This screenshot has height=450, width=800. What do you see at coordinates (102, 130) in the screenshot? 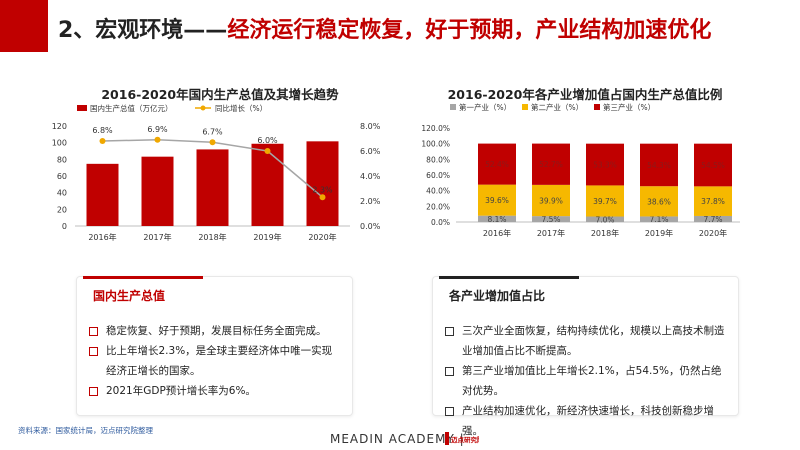
I see `growth-data-label: 6.8%` at bounding box center [102, 130].